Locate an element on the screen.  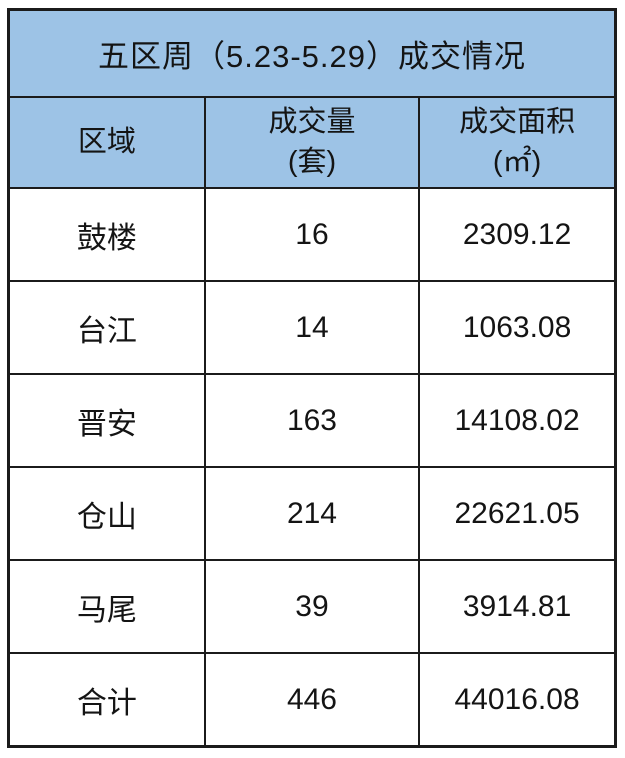
table-row: 鼓楼 16 2309.12 is located at coordinates (312, 234).